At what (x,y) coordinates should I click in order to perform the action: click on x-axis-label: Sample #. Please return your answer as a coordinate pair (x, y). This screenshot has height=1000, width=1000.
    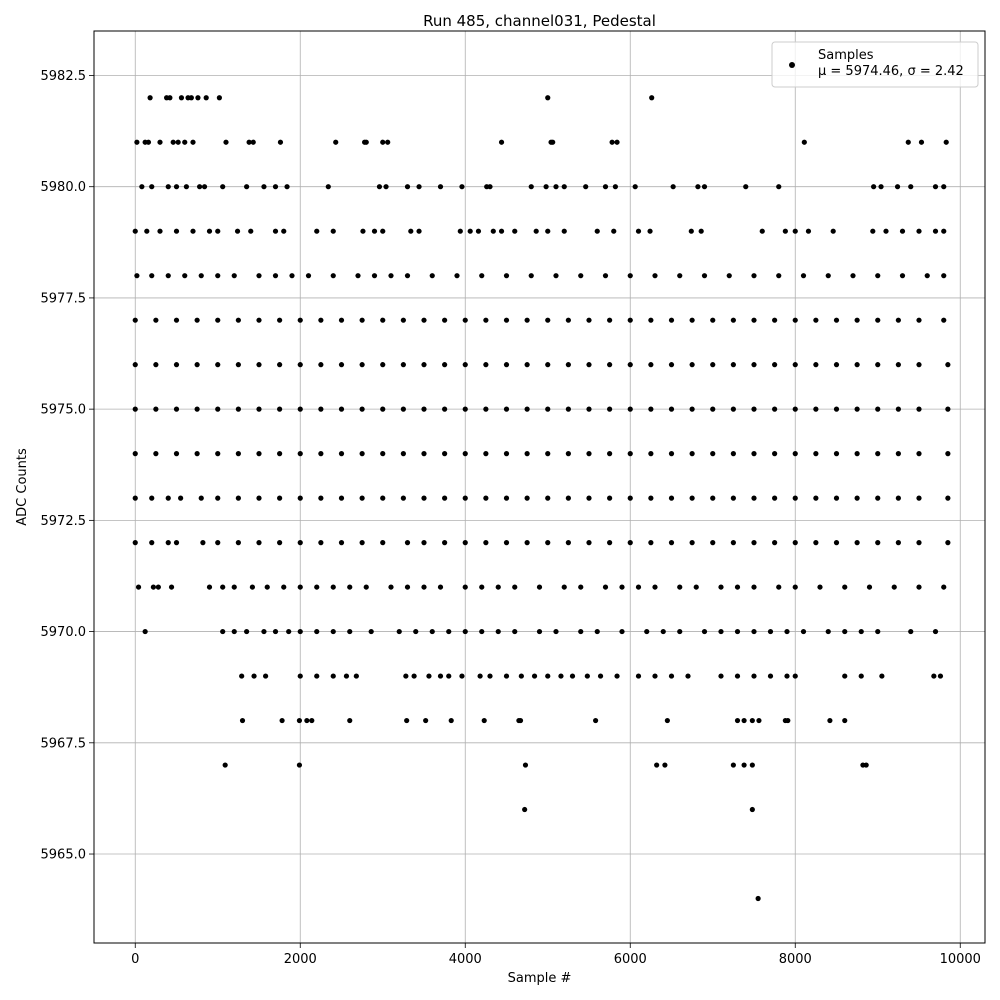
    Looking at the image, I should click on (540, 978).